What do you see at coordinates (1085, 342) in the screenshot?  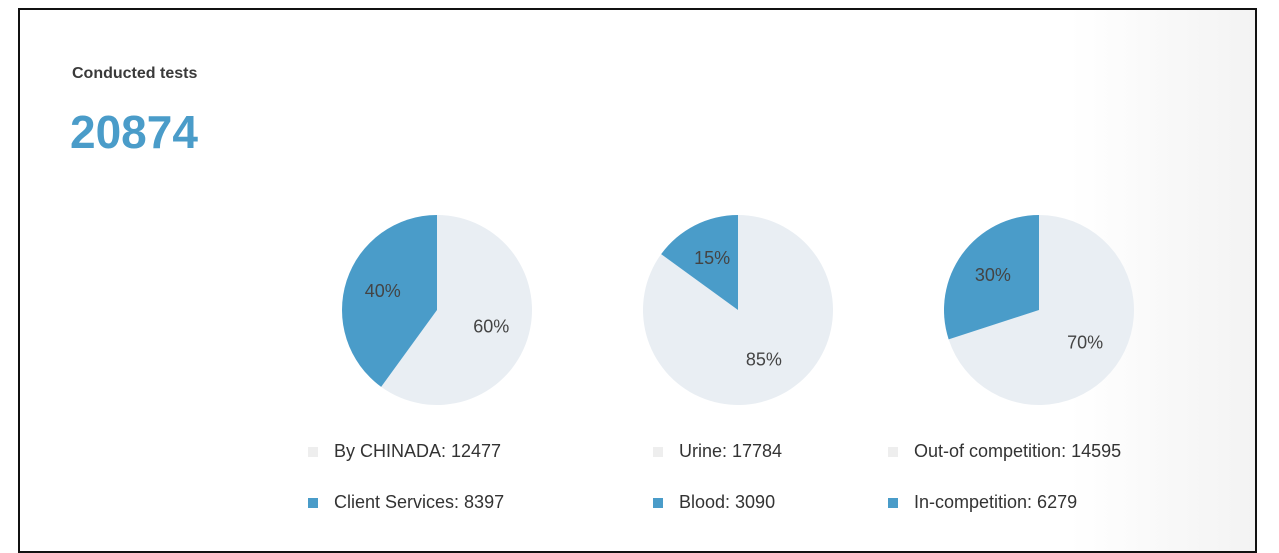 I see `slice-label: 70%` at bounding box center [1085, 342].